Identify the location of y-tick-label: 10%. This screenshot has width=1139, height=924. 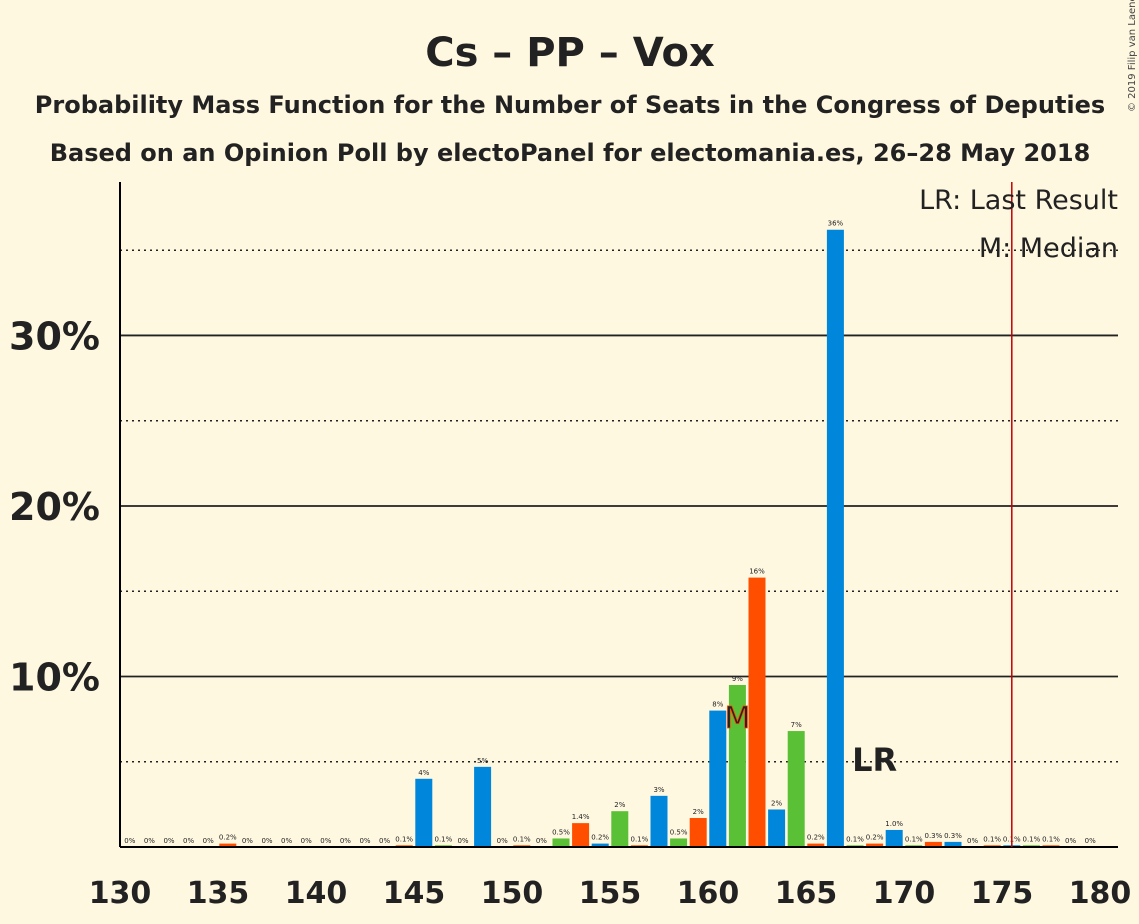
(54, 677).